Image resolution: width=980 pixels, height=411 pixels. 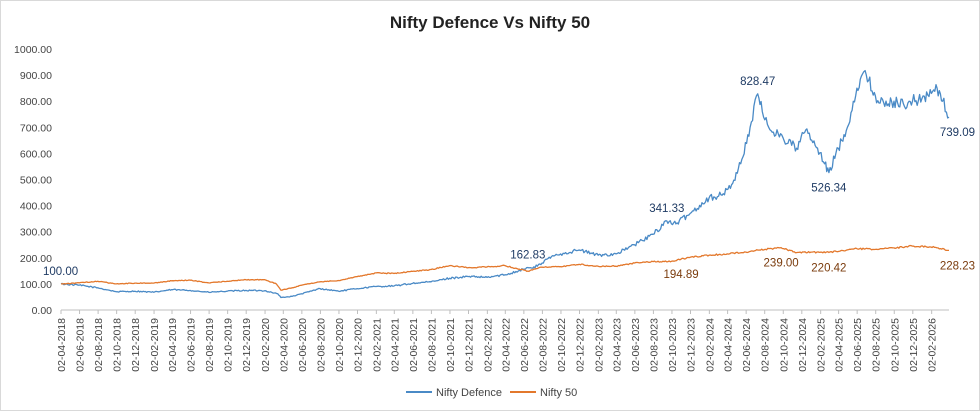 I want to click on x-tick-label: 02-06-2020, so click(x=303, y=345).